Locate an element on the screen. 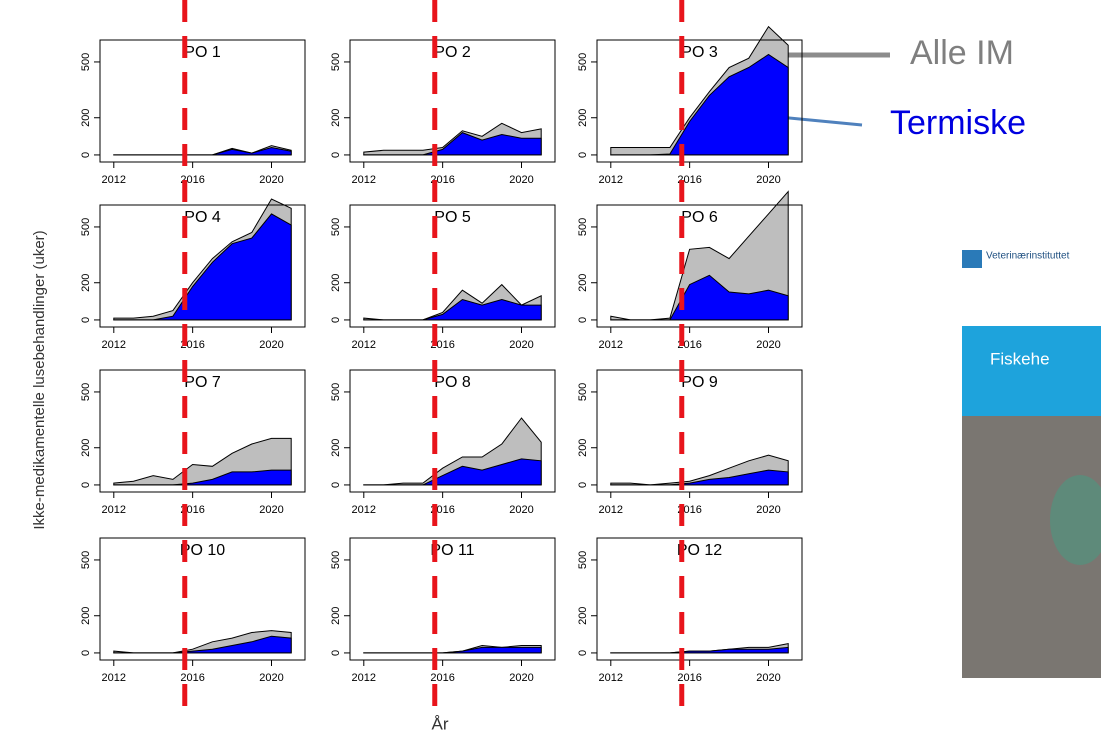 The width and height of the screenshot is (1101, 738). logo-icon is located at coordinates (972, 259).